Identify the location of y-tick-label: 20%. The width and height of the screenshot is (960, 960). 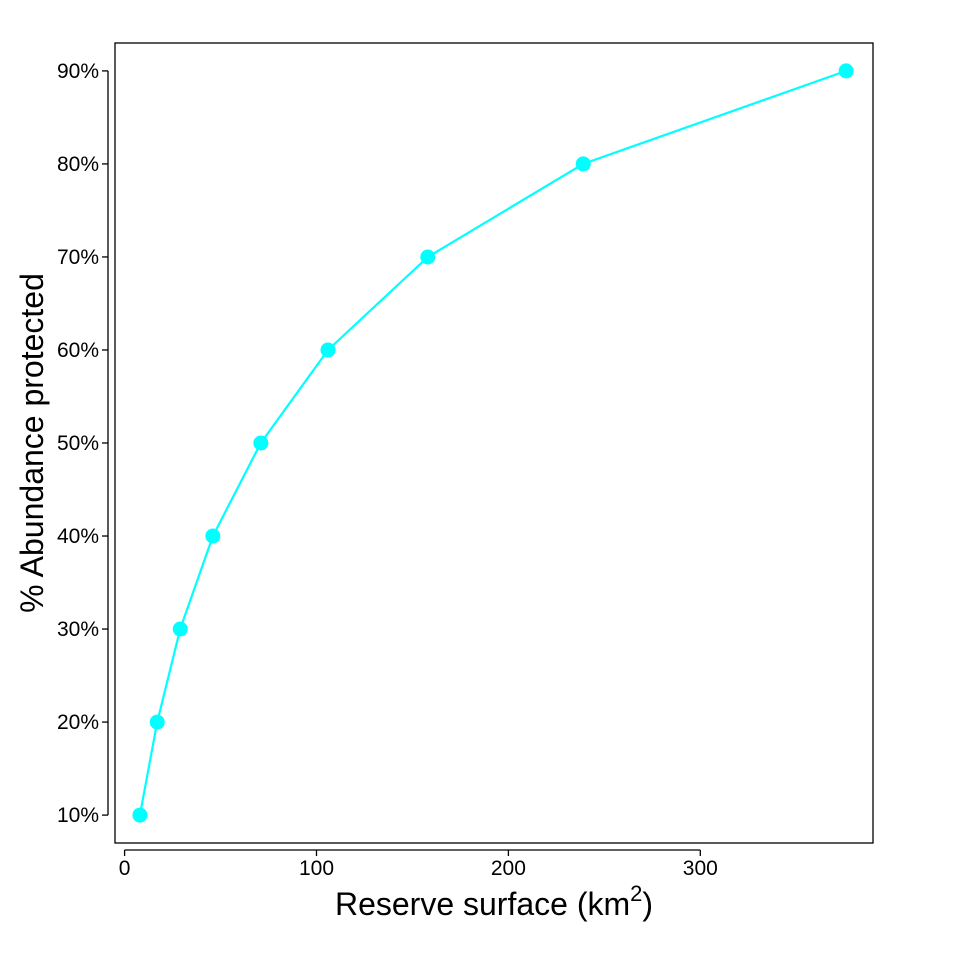
(78, 722).